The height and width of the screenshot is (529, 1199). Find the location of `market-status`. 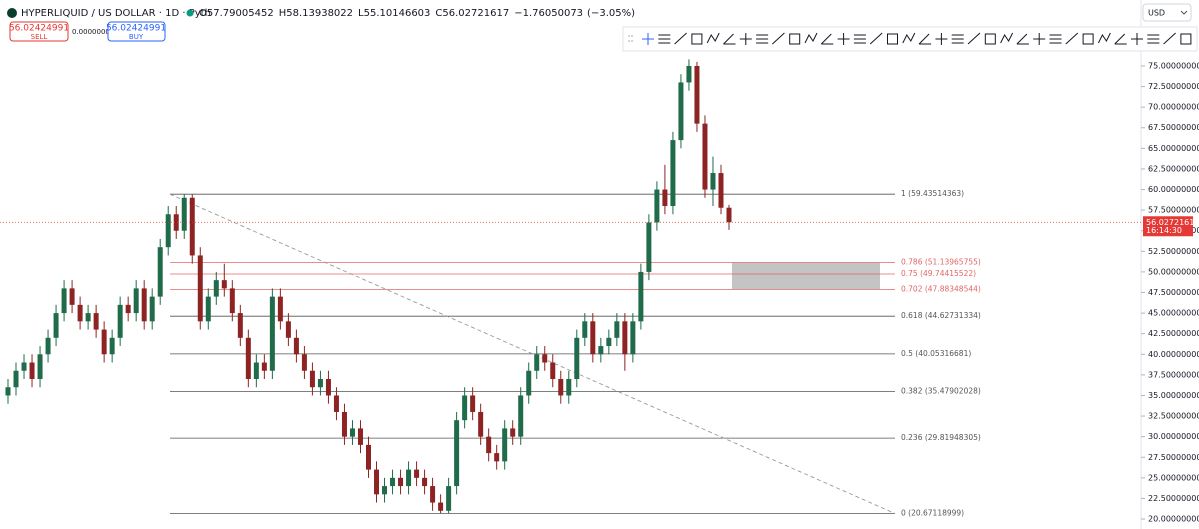

market-status is located at coordinates (190, 13).